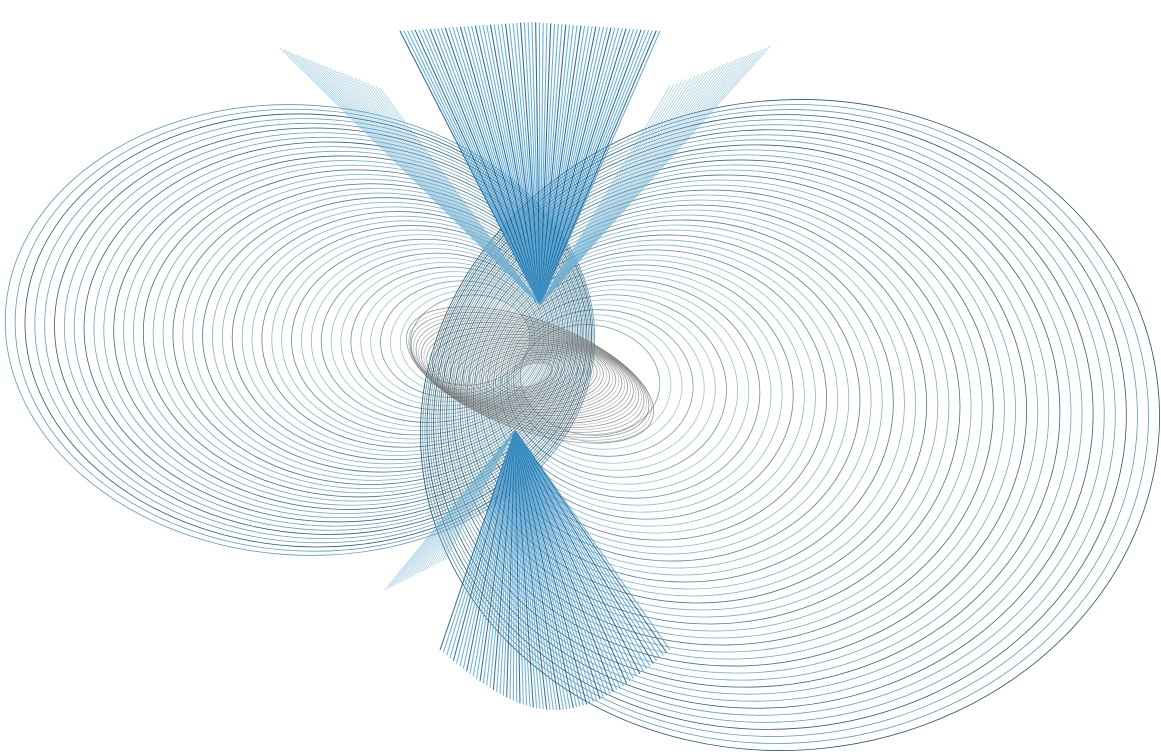  I want to click on swirl, so click(530, 375).